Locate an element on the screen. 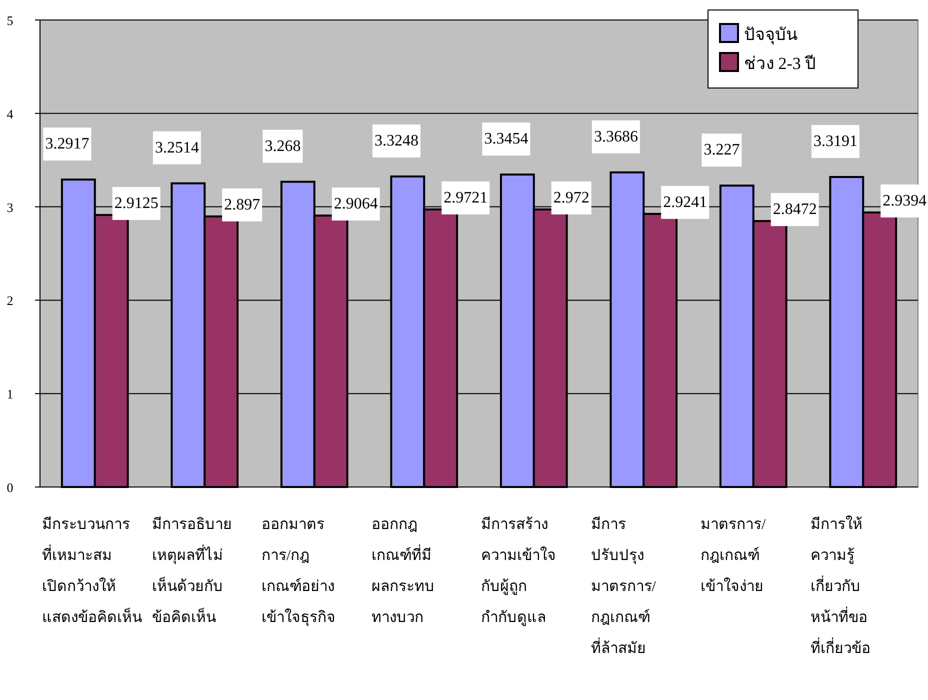  y-tick-label: 4 is located at coordinates (10, 114).